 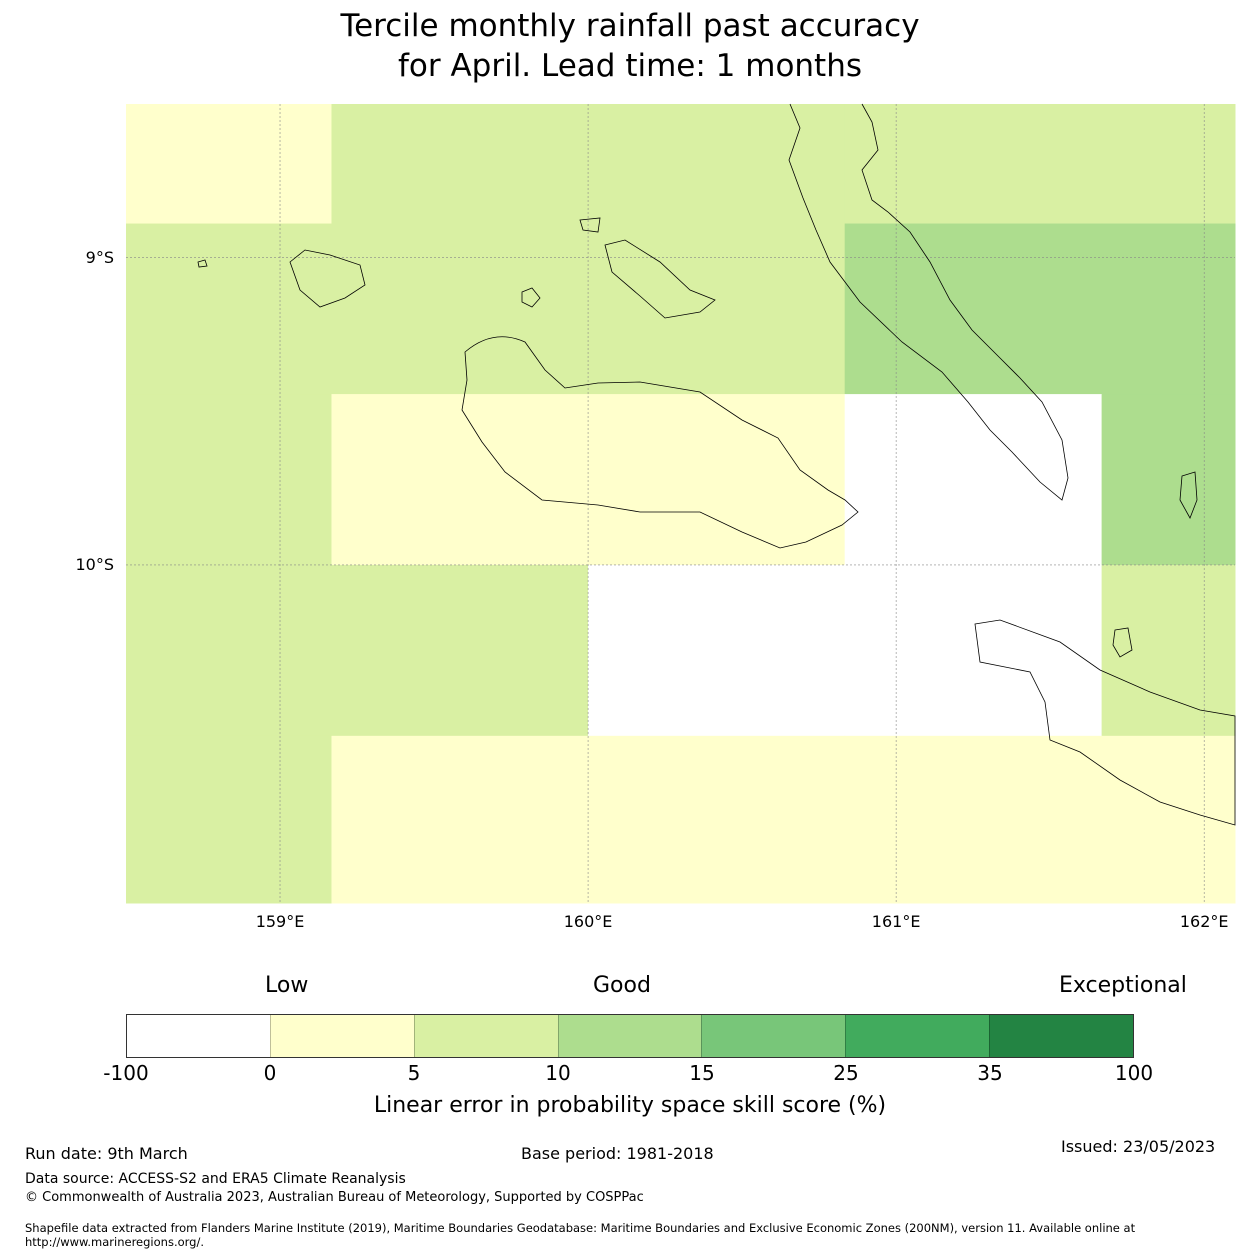 I want to click on colorbar-tick-label: 25, so click(x=846, y=1073).